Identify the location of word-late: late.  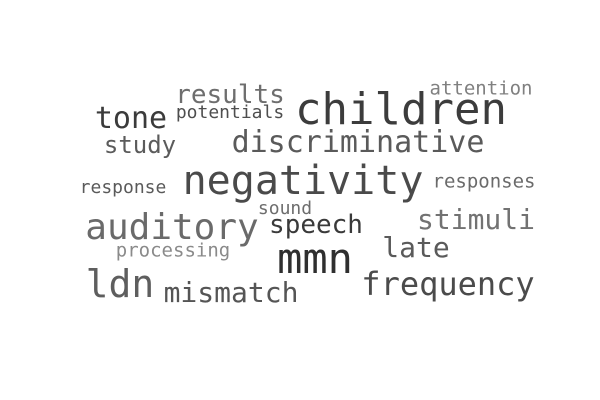
(416, 247).